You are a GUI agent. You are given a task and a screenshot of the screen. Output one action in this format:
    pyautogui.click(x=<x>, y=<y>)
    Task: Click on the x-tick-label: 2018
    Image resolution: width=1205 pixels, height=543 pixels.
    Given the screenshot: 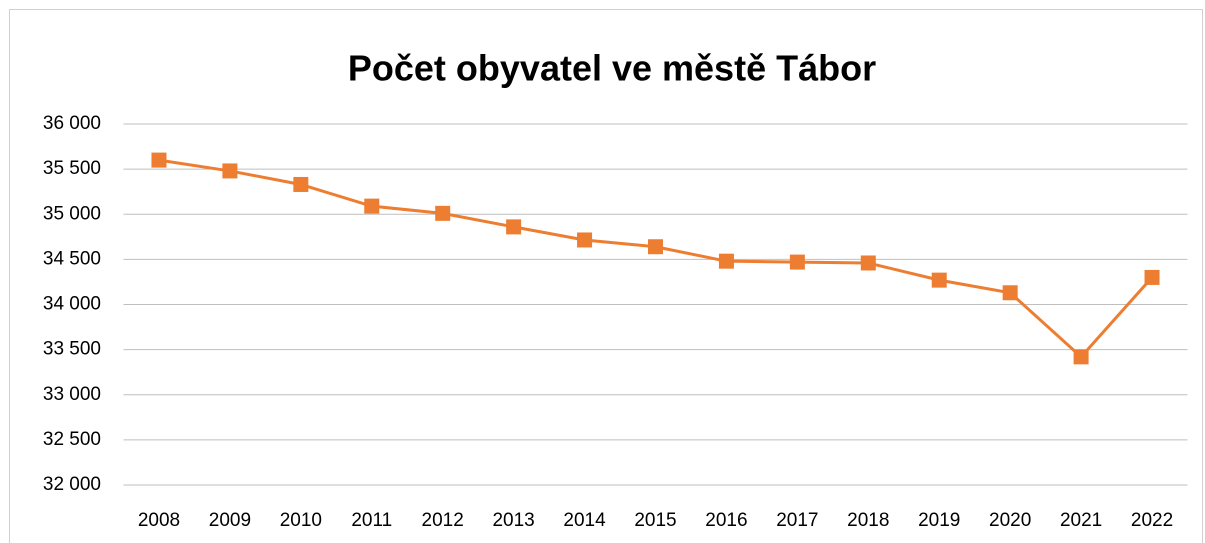 What is the action you would take?
    pyautogui.click(x=868, y=520)
    